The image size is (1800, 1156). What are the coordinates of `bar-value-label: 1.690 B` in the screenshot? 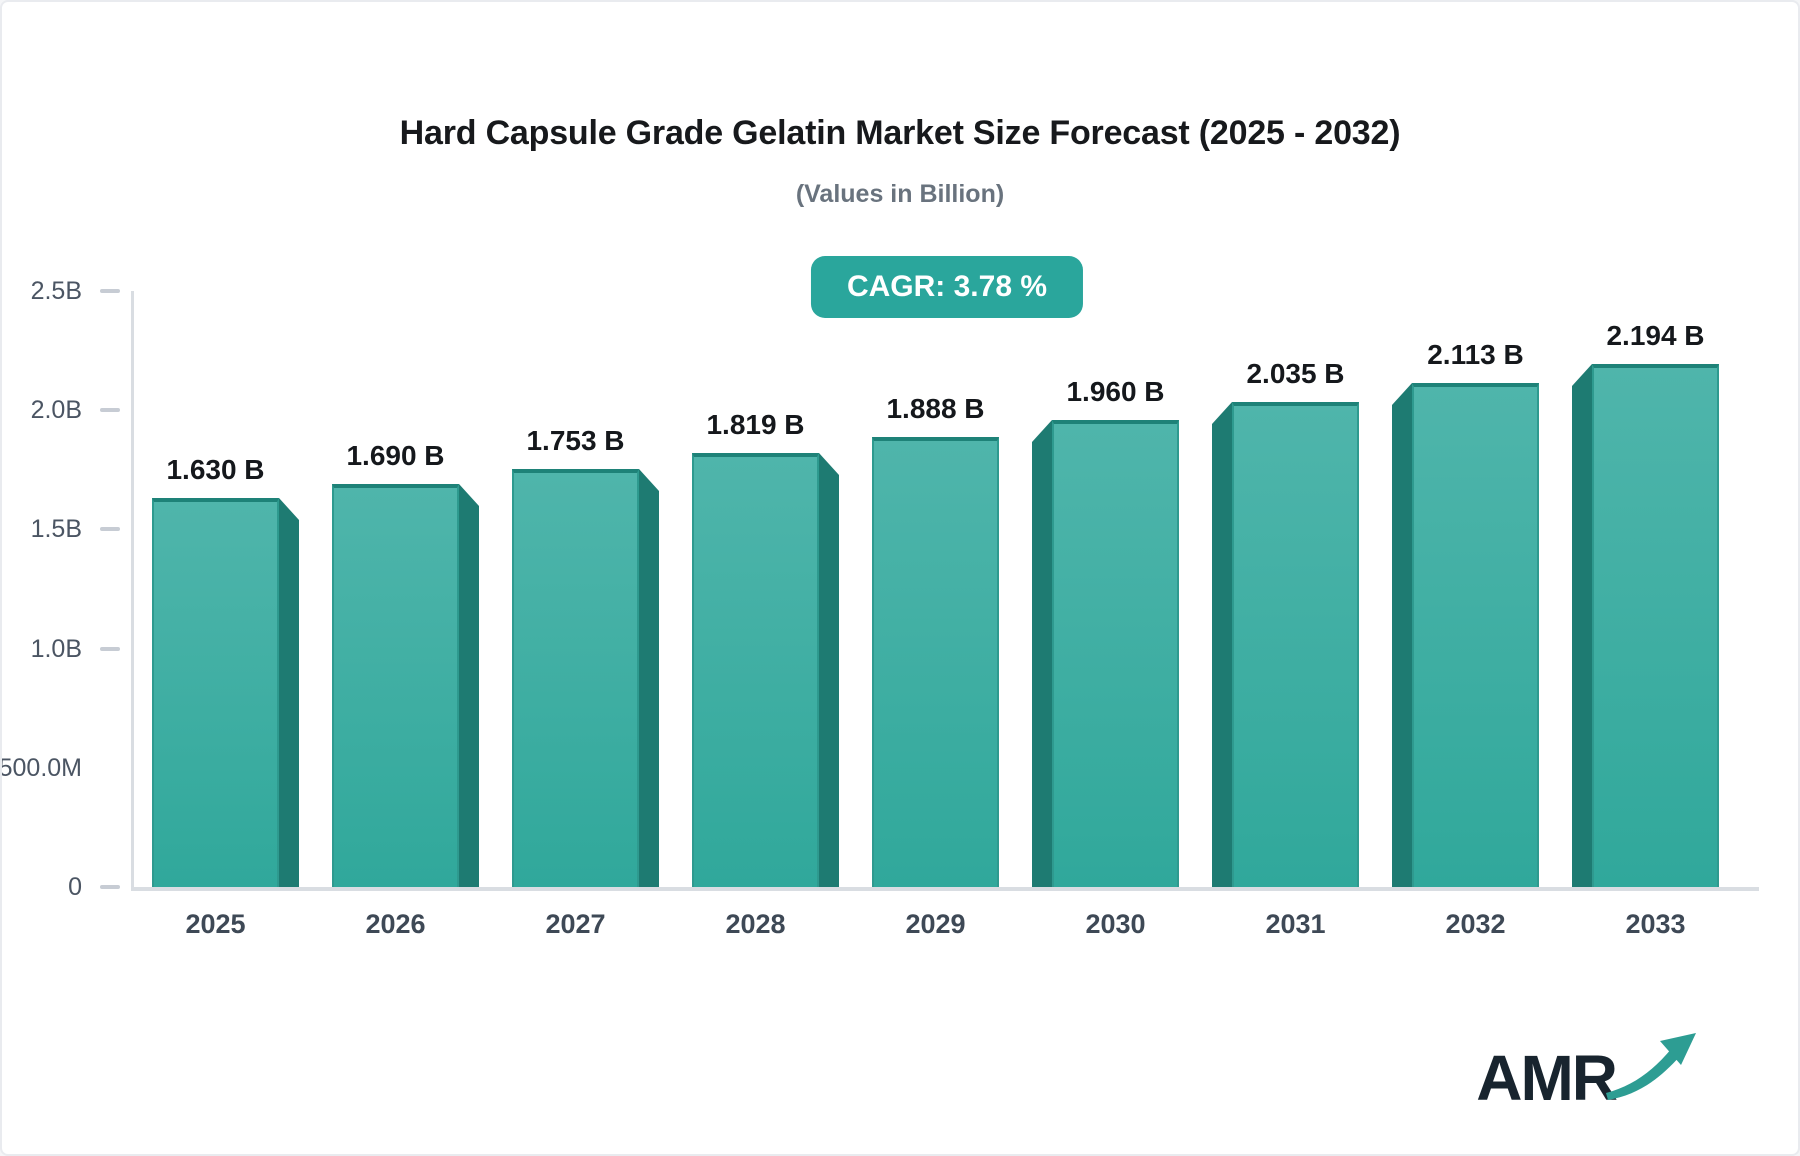 It's located at (395, 455).